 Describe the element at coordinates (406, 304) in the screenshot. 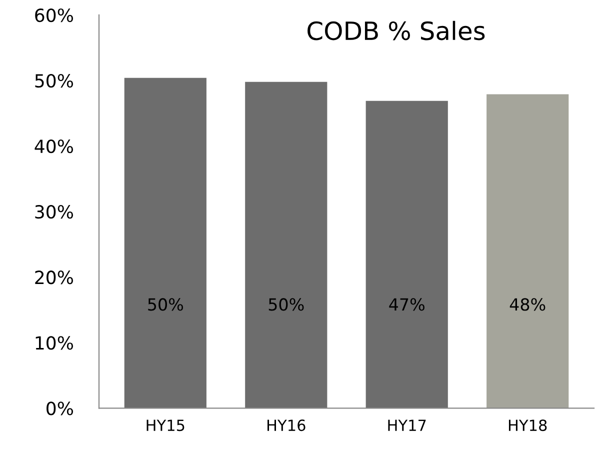

I see `data-label: 47%` at that location.